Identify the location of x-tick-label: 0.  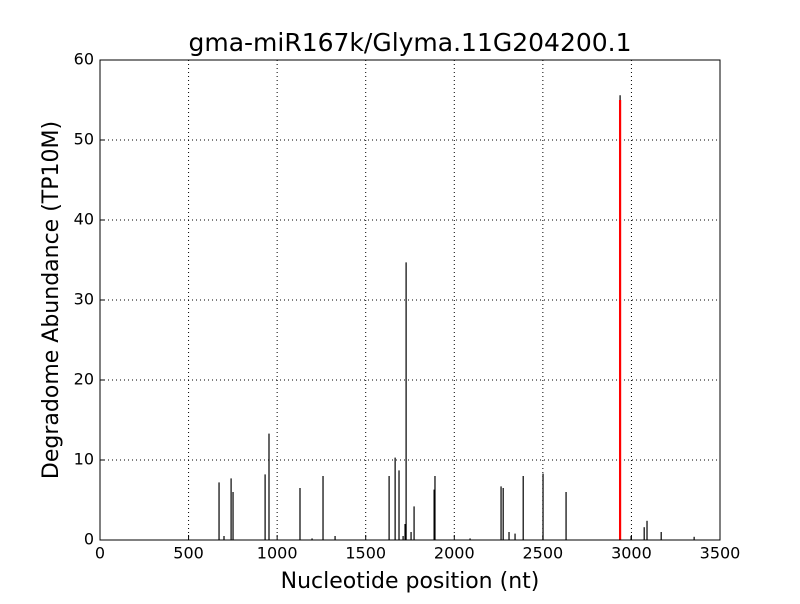
(100, 553).